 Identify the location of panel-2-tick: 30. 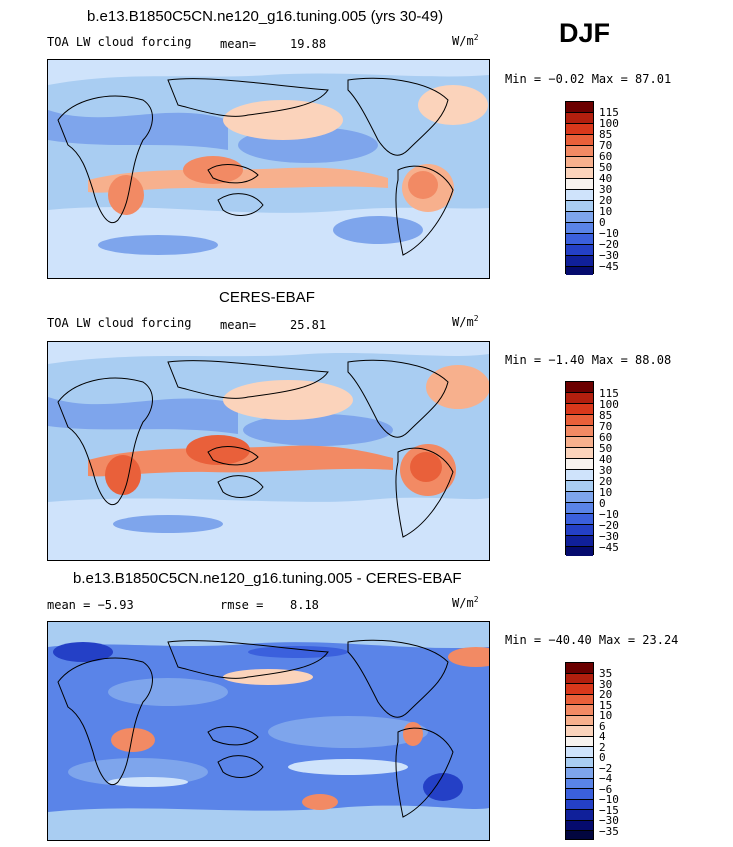
(606, 470).